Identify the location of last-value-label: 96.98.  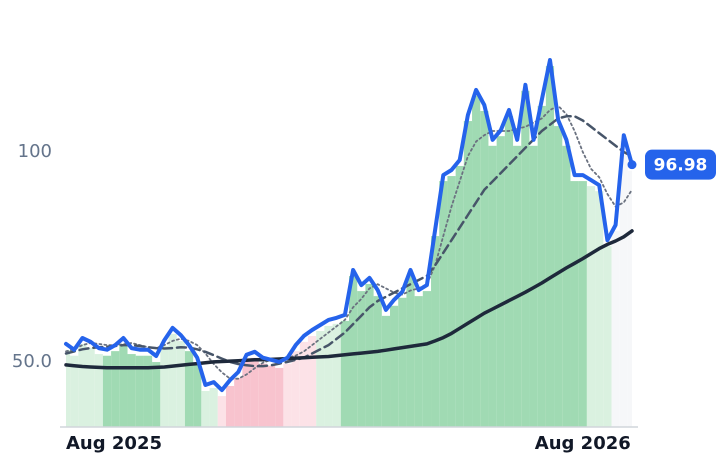
(681, 166).